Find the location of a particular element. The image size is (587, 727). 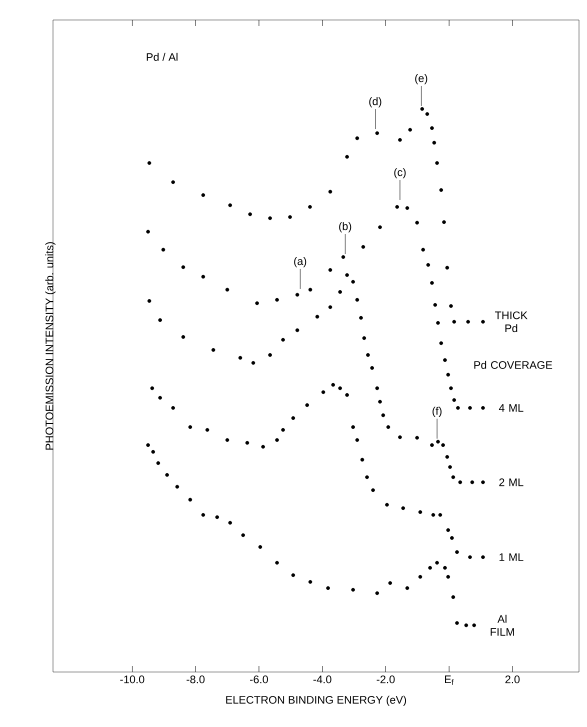

series-label: THICK Pd is located at coordinates (511, 321).